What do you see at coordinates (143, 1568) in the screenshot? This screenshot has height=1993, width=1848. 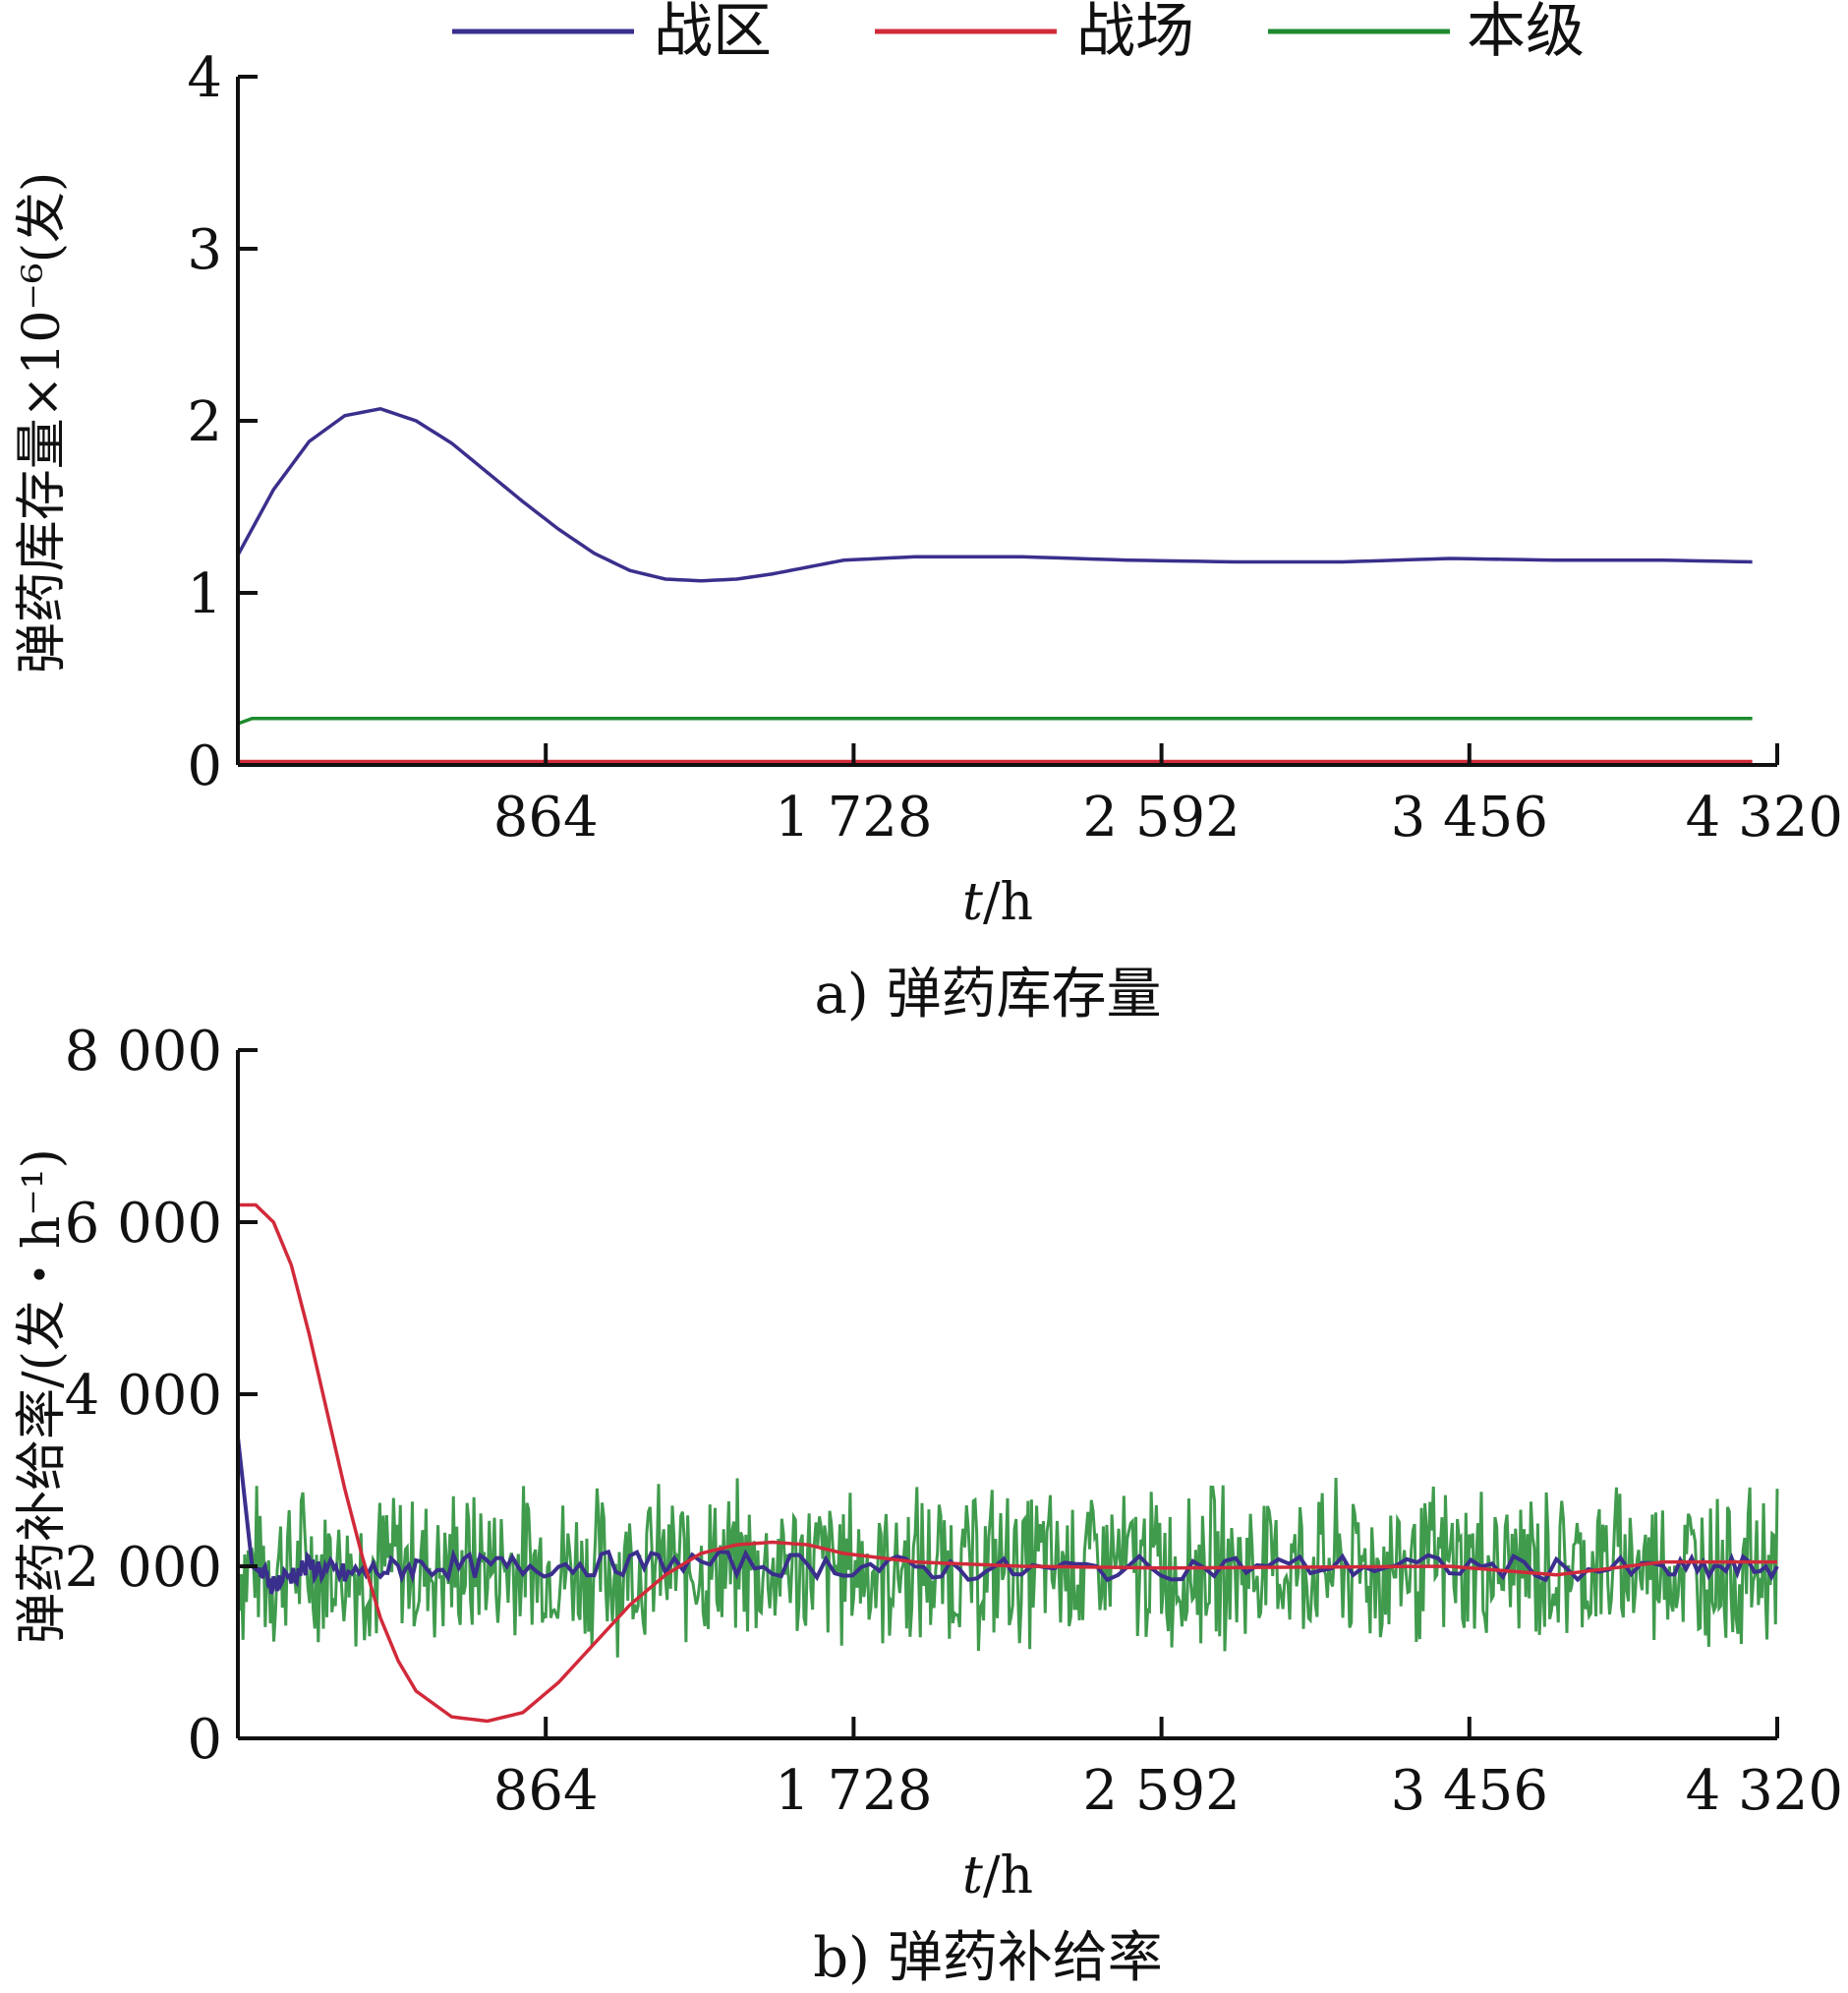 I see `chart-b-ytick-label: 2 000` at bounding box center [143, 1568].